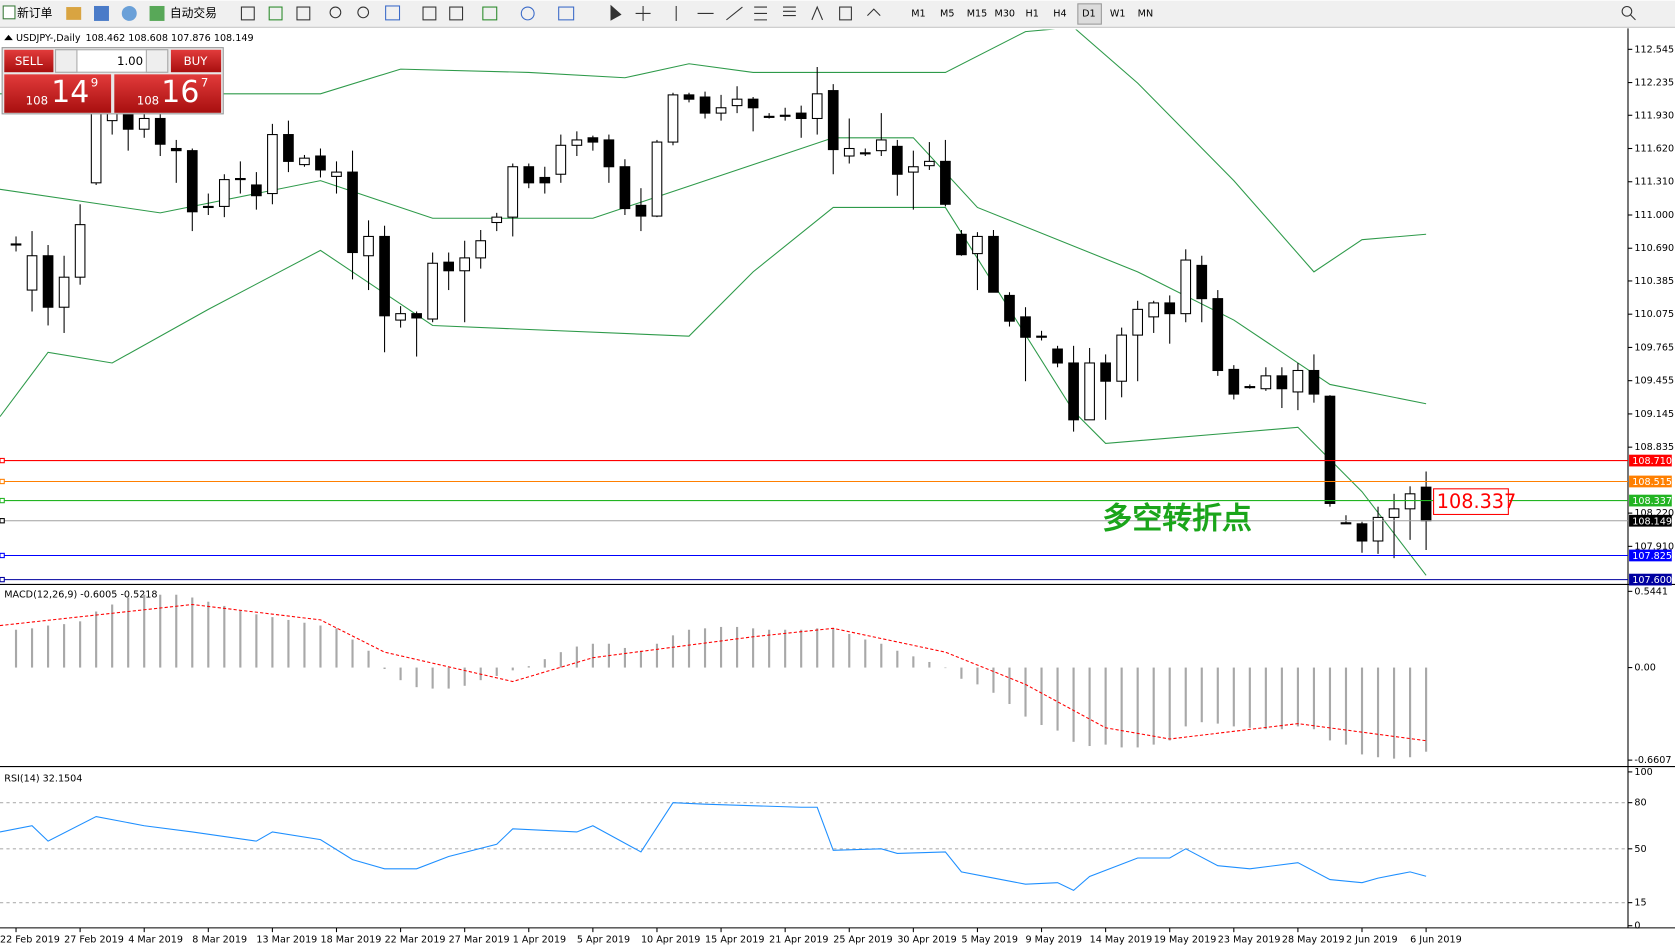 The height and width of the screenshot is (952, 1675). Describe the element at coordinates (1089, 13) in the screenshot. I see `timeframe-button: D1` at that location.